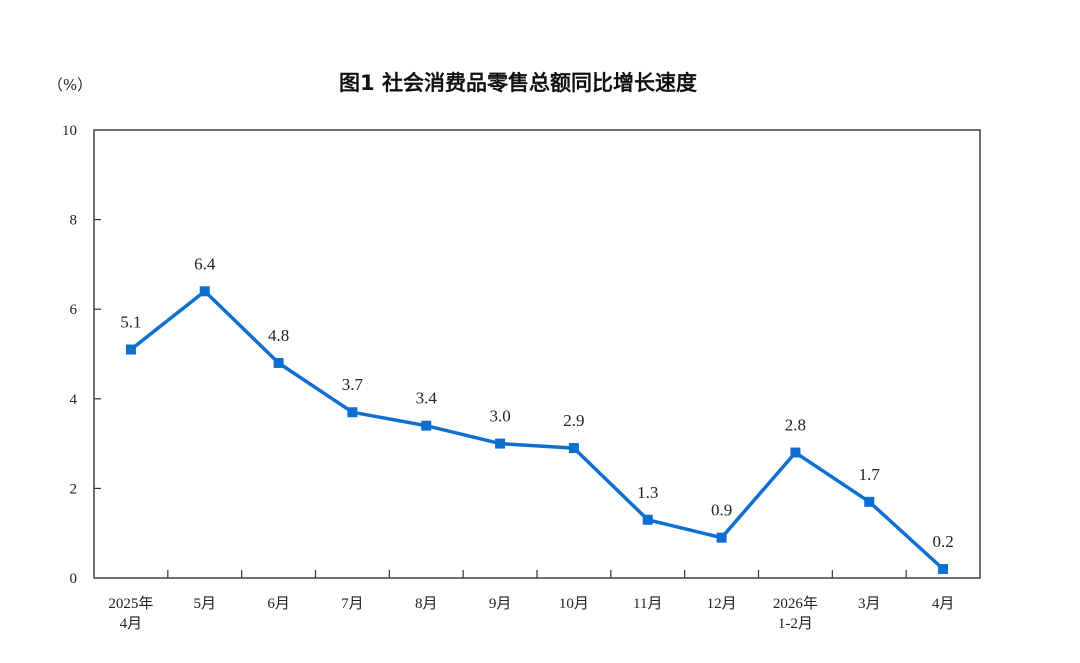 The height and width of the screenshot is (663, 1080). I want to click on x-tick-label: 8月, so click(426, 604).